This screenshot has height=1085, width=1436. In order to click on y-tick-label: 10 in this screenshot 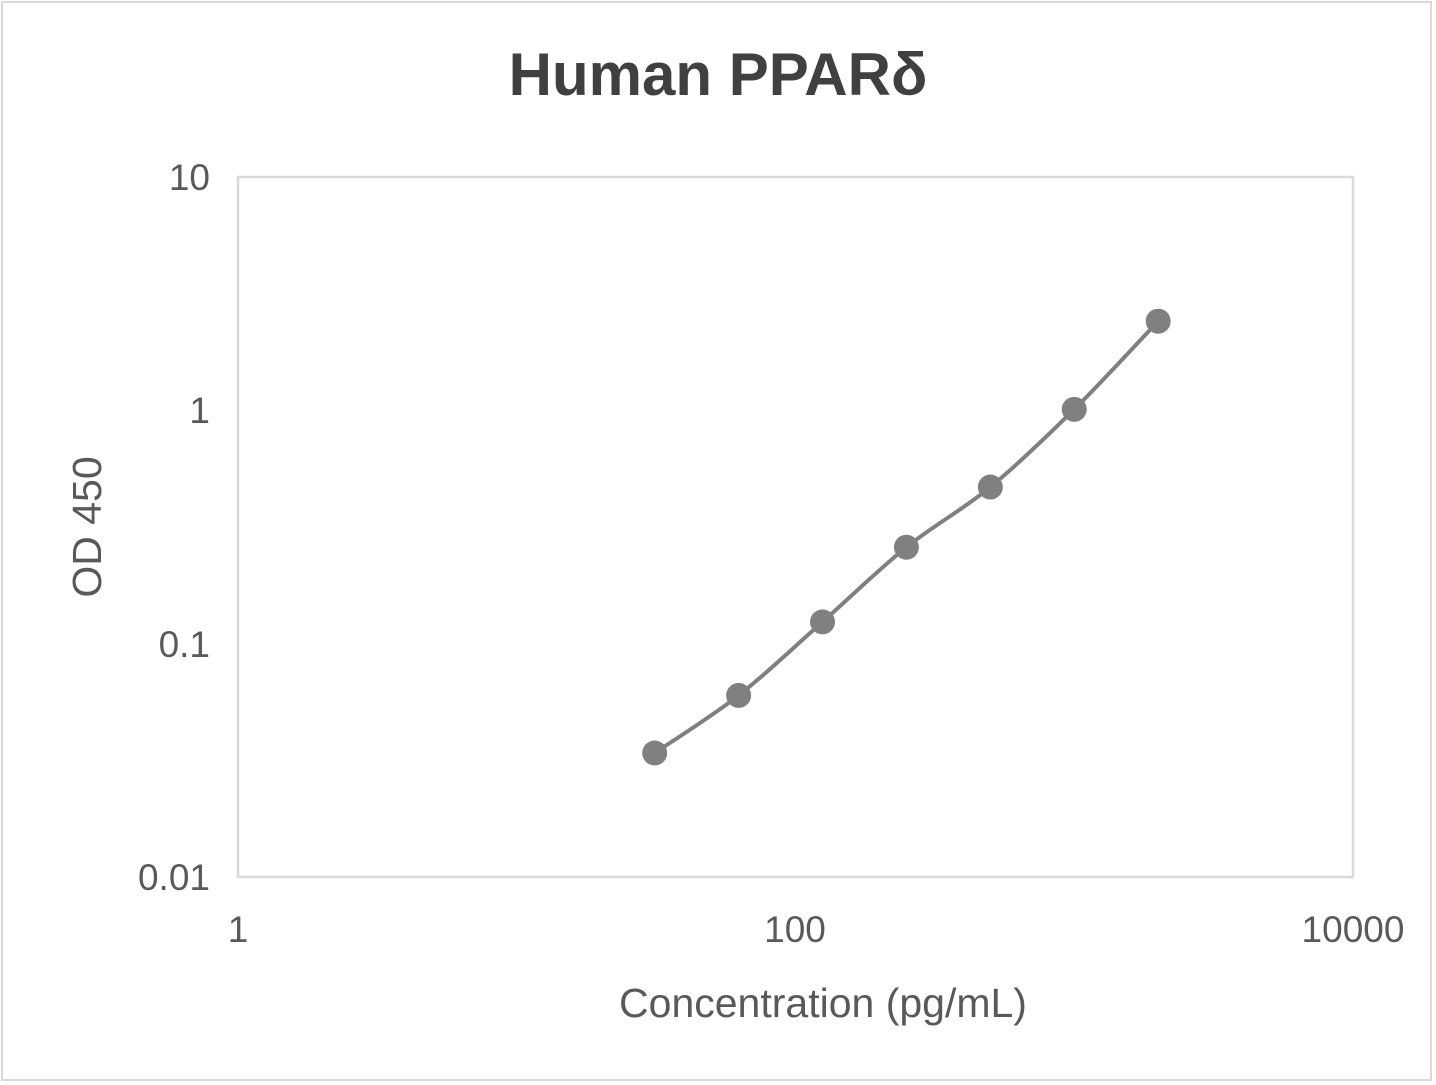, I will do `click(189, 177)`.